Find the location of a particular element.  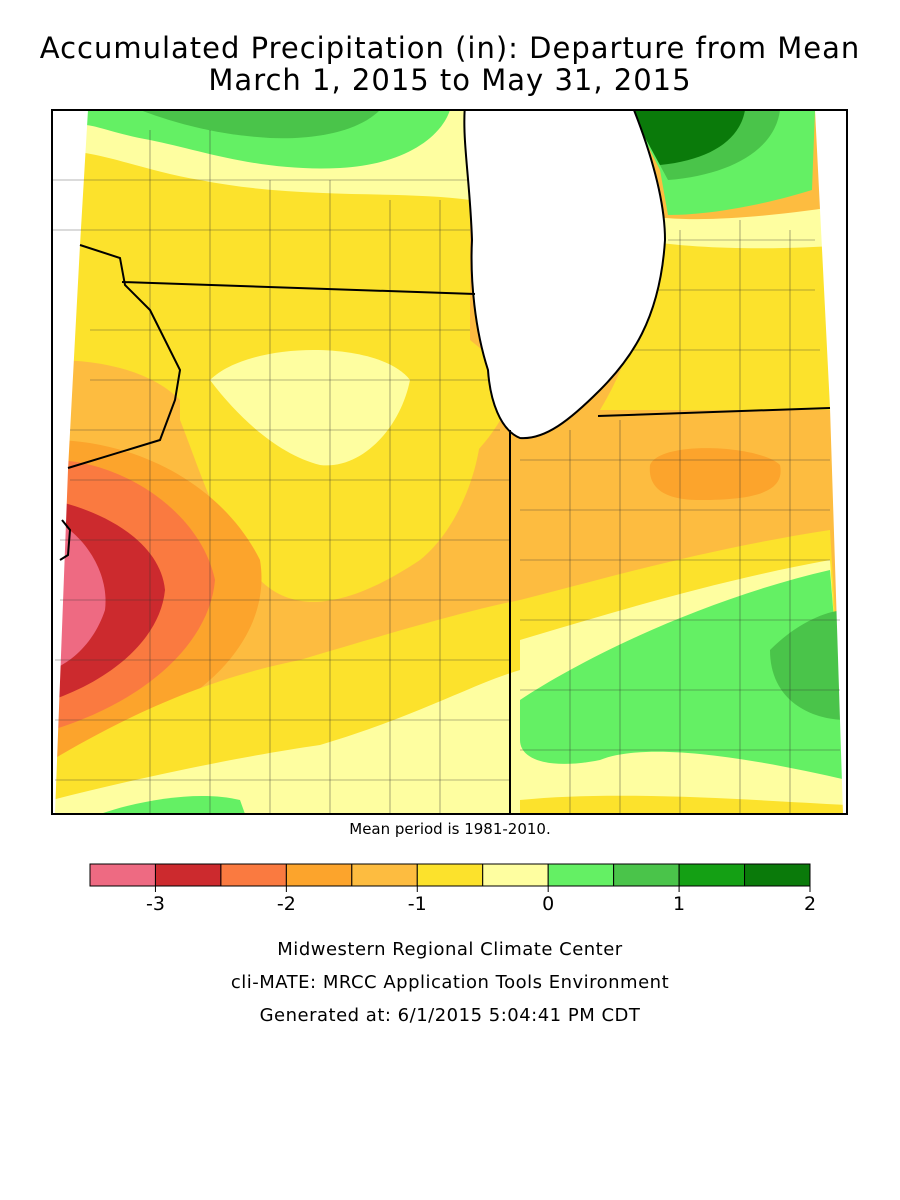

lake-michigan is located at coordinates (565, 275).